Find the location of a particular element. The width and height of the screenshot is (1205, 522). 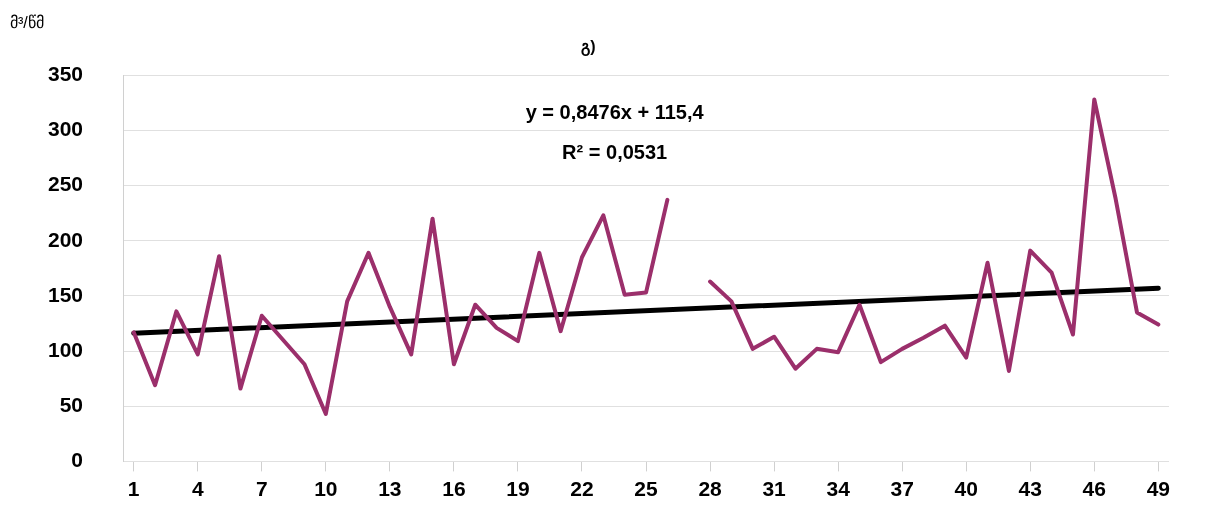

y-axis-title: მ³/წმ is located at coordinates (27, 23).